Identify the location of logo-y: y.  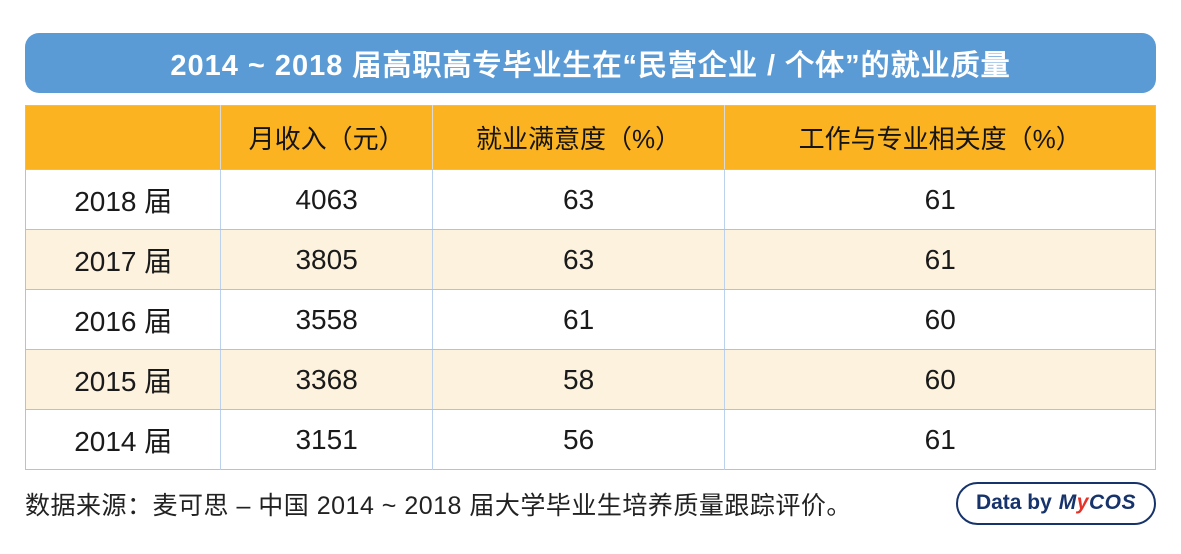
(1082, 502).